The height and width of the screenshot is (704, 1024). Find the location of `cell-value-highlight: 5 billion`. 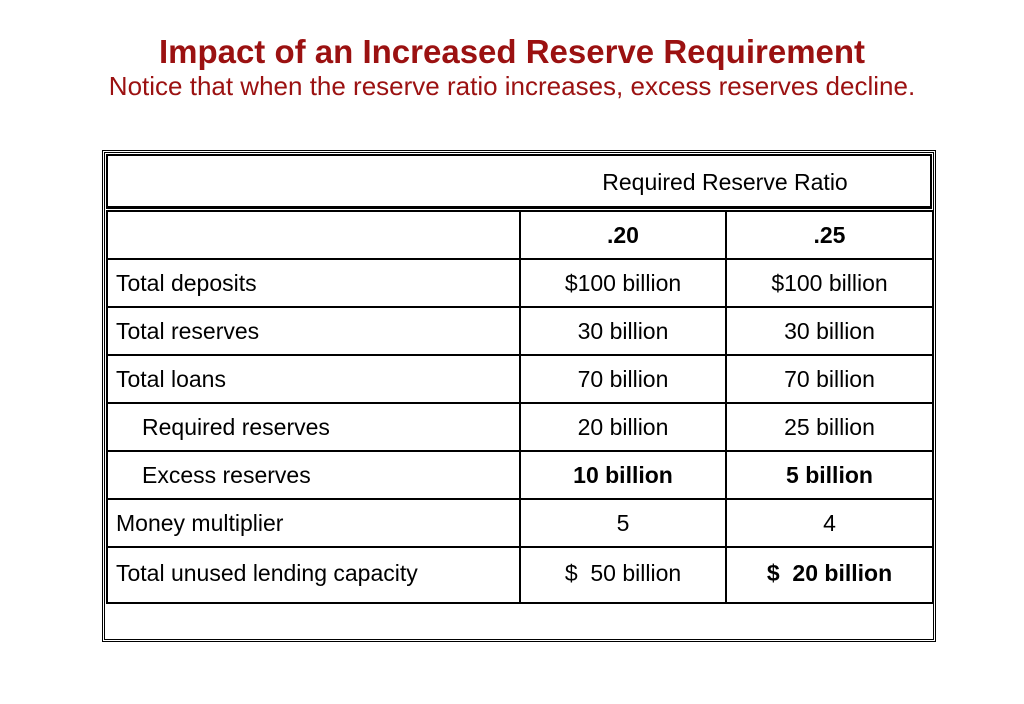

cell-value-highlight: 5 billion is located at coordinates (829, 475).